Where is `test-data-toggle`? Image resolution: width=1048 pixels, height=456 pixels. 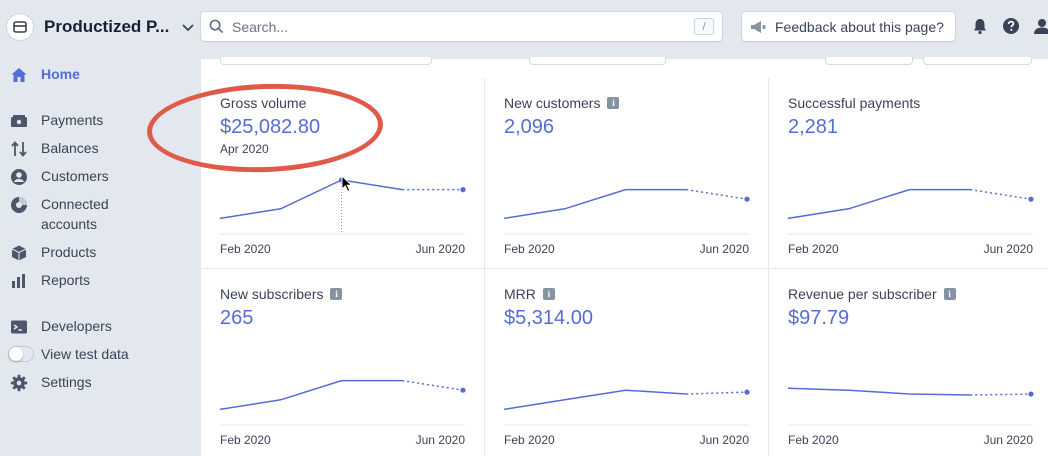 test-data-toggle is located at coordinates (21, 354).